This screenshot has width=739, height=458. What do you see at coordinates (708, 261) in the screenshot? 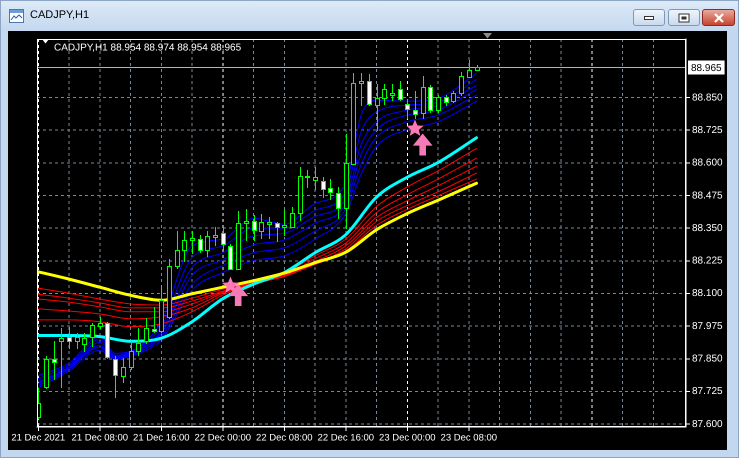
I see `y-tick-label: 88.225` at bounding box center [708, 261].